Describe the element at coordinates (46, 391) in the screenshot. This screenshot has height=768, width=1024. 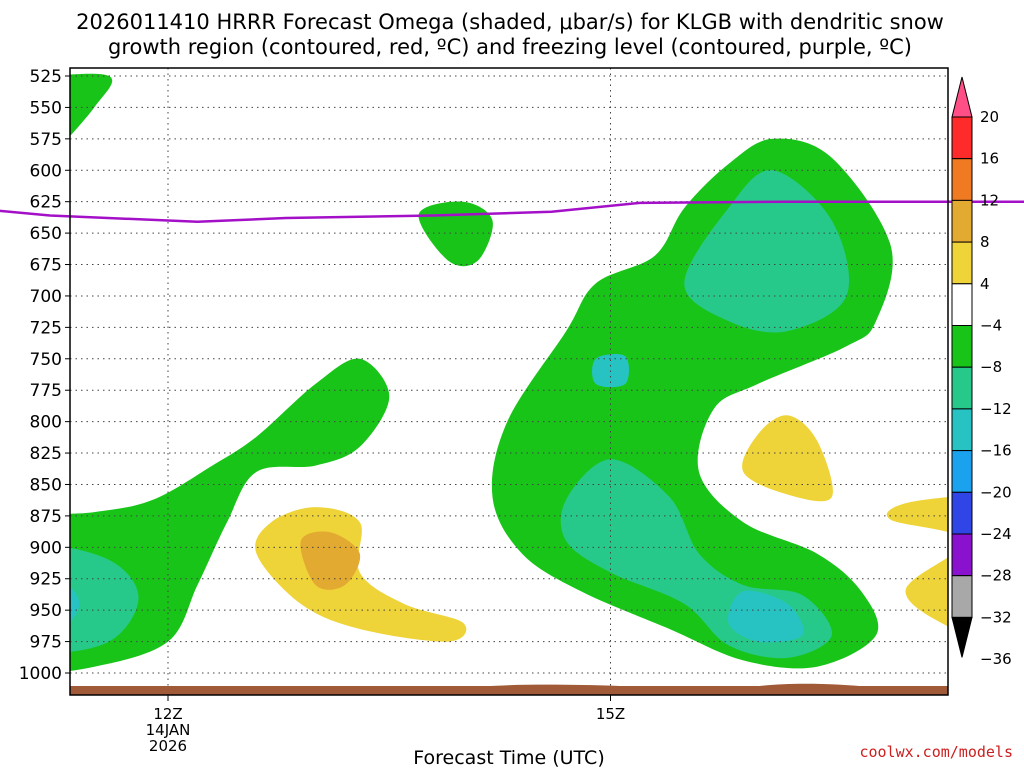
I see `y-tick-label-775: 775` at that location.